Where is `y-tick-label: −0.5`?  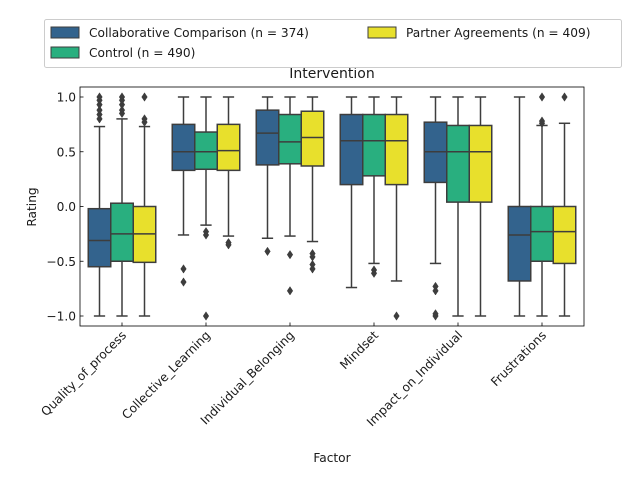
y-tick-label: −0.5 is located at coordinates (61, 262).